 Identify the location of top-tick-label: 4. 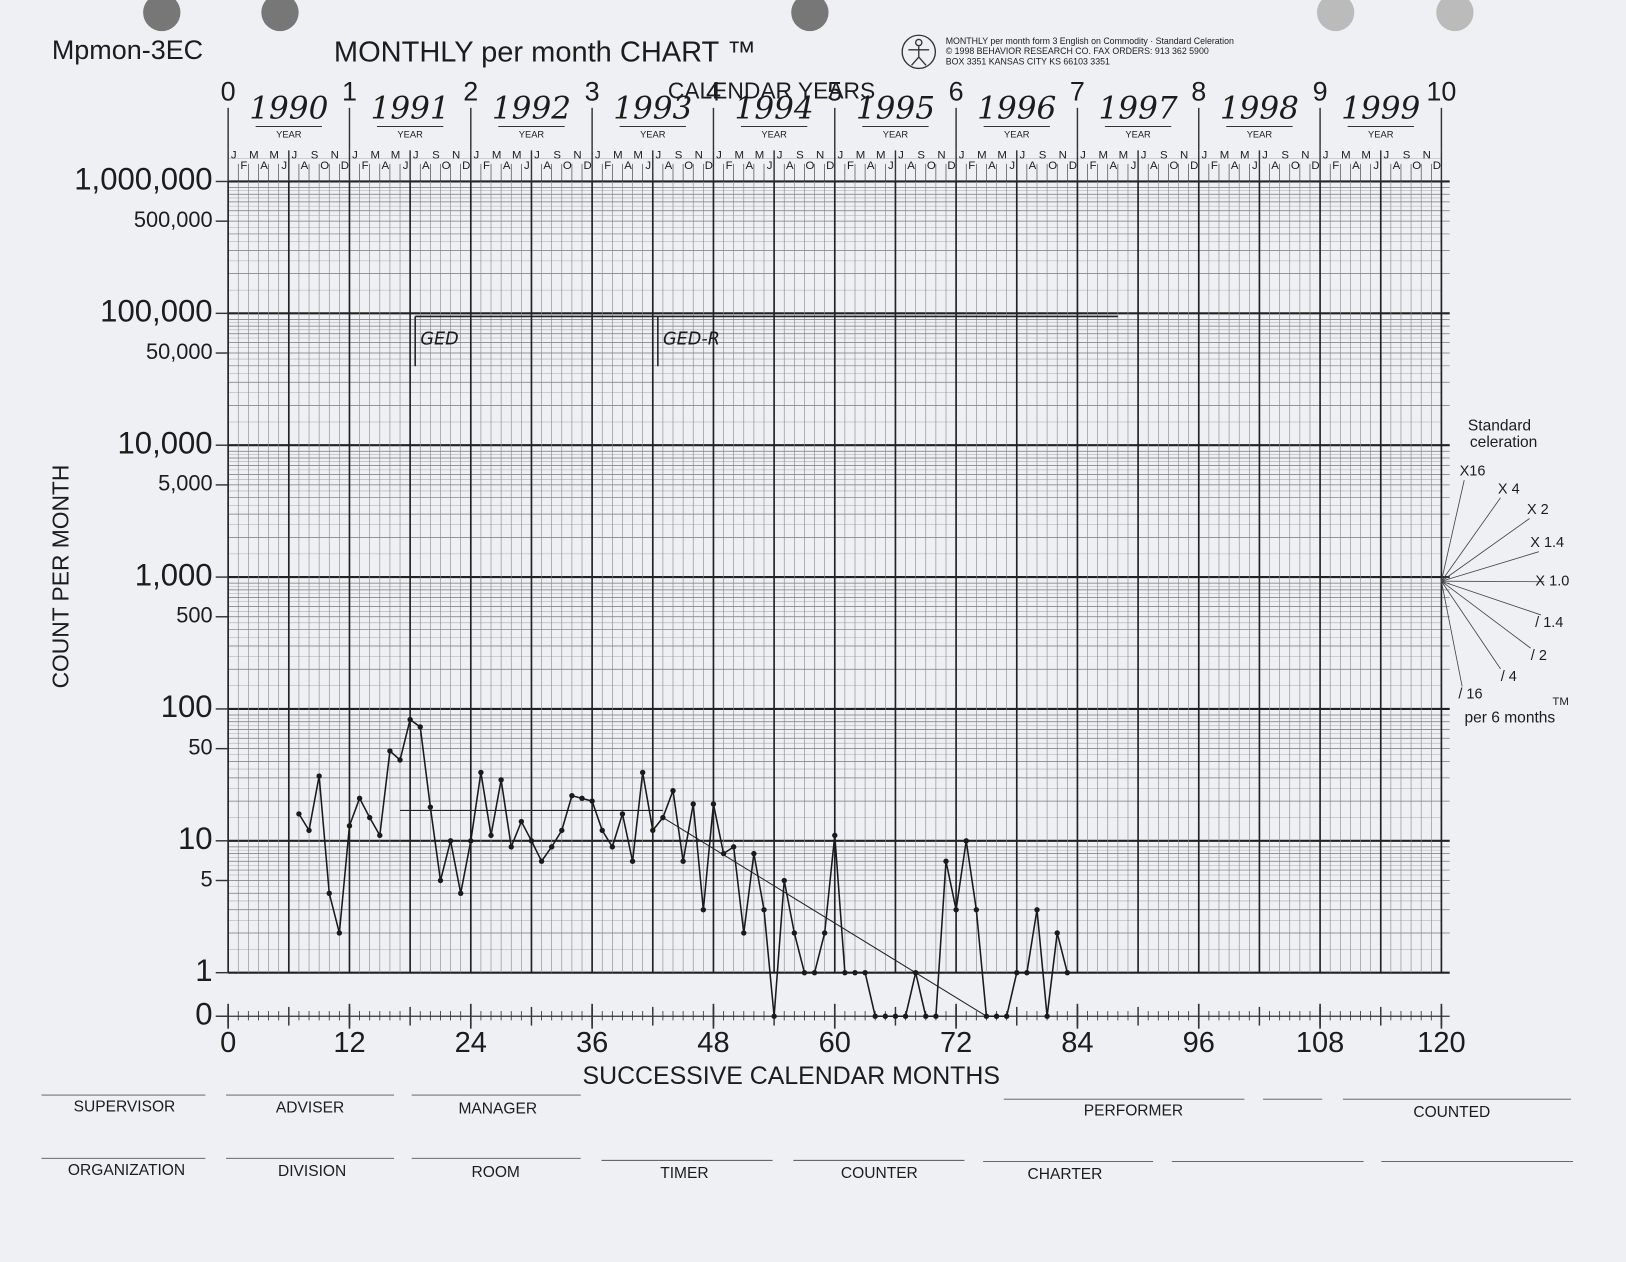
(713, 91).